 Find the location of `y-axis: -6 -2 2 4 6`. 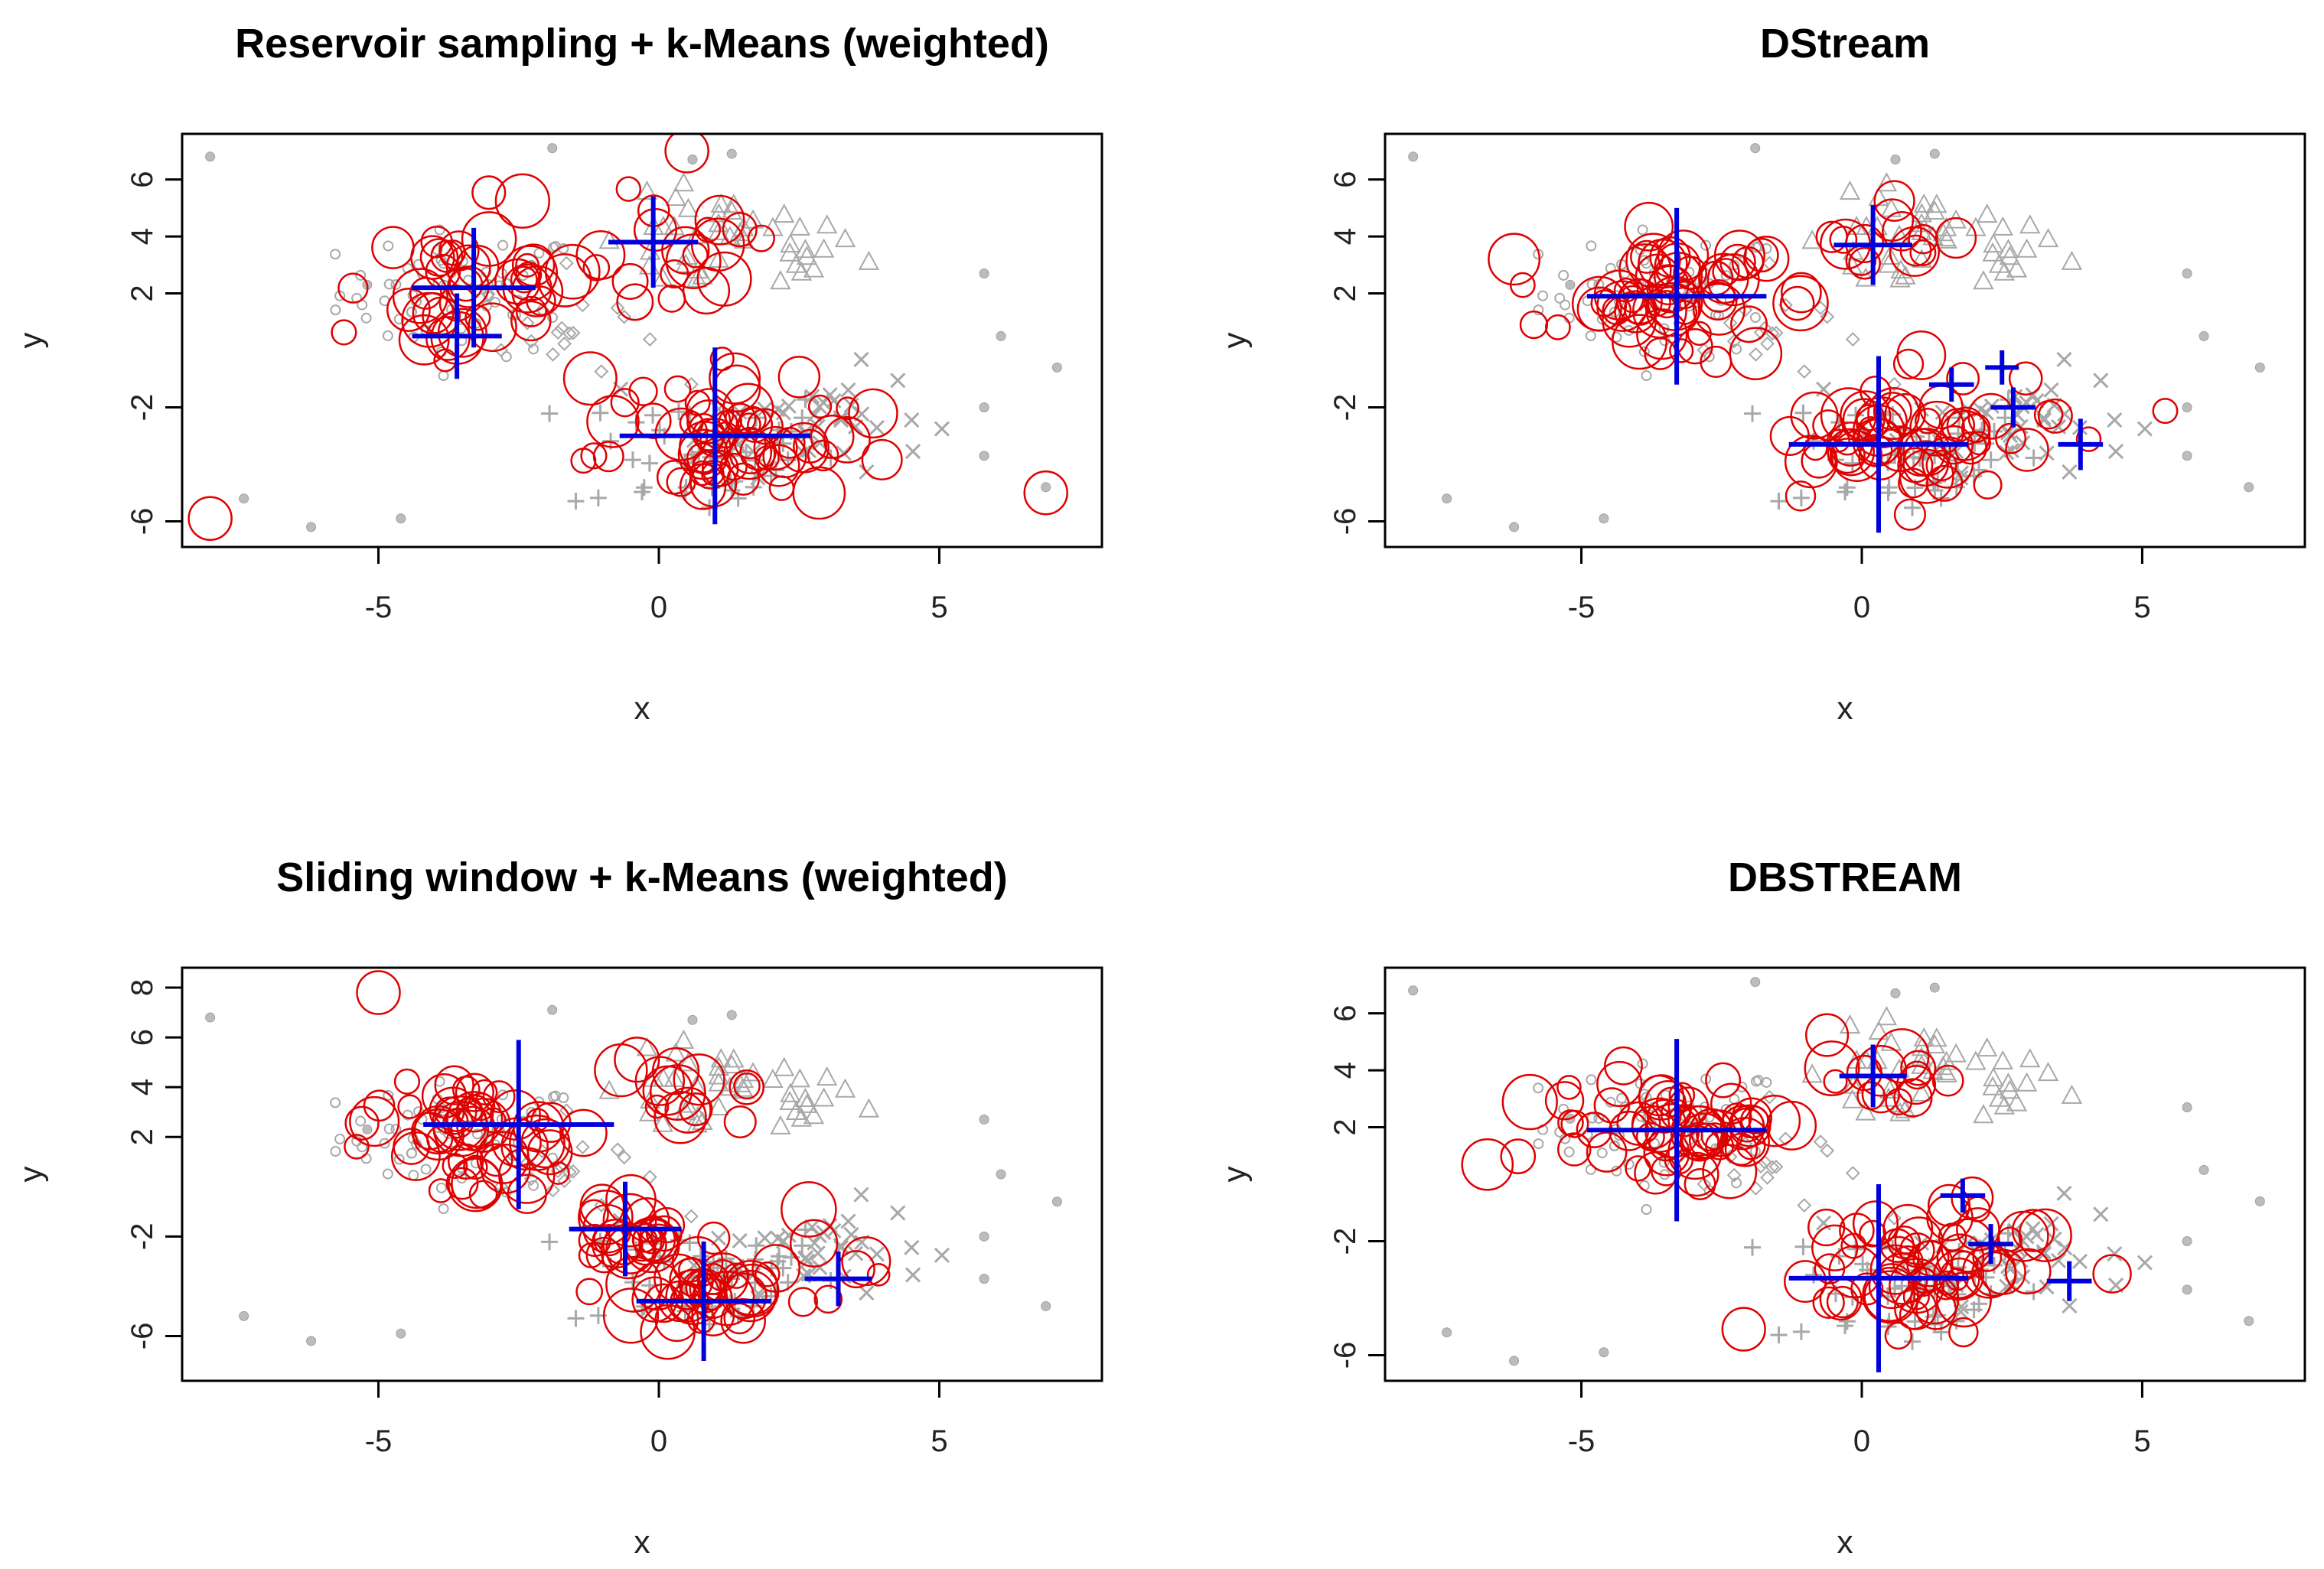

y-axis: -6 -2 2 4 6 is located at coordinates (153, 353).